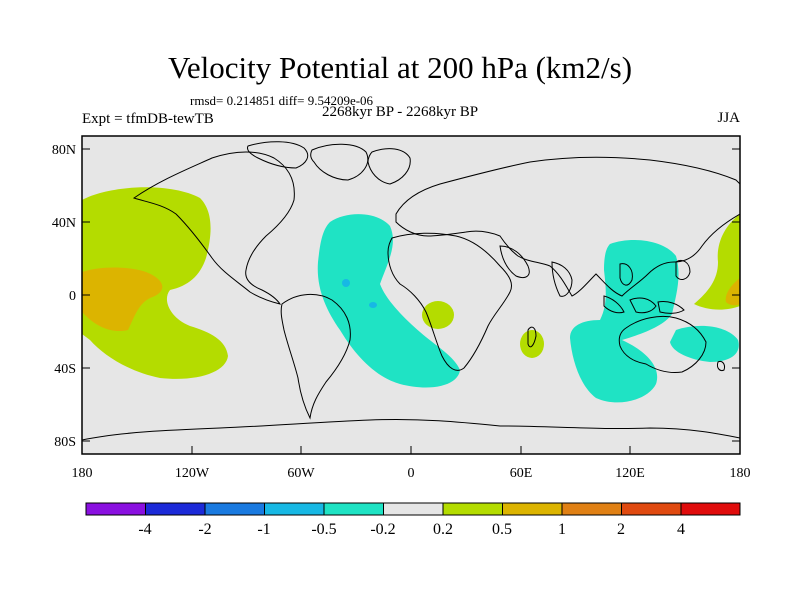  Describe the element at coordinates (411, 529) in the screenshot. I see `colorbar-labels: -4 -2 -1 -0.5 -0.2 0.2 0.5 1 2 4` at that location.